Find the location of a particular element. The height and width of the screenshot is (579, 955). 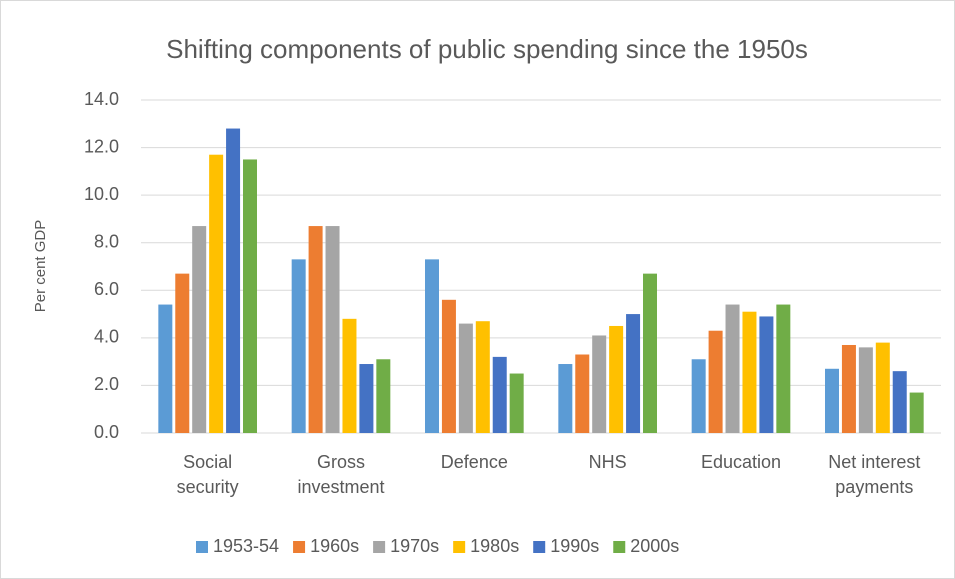

legend-label: 1960s is located at coordinates (334, 546).